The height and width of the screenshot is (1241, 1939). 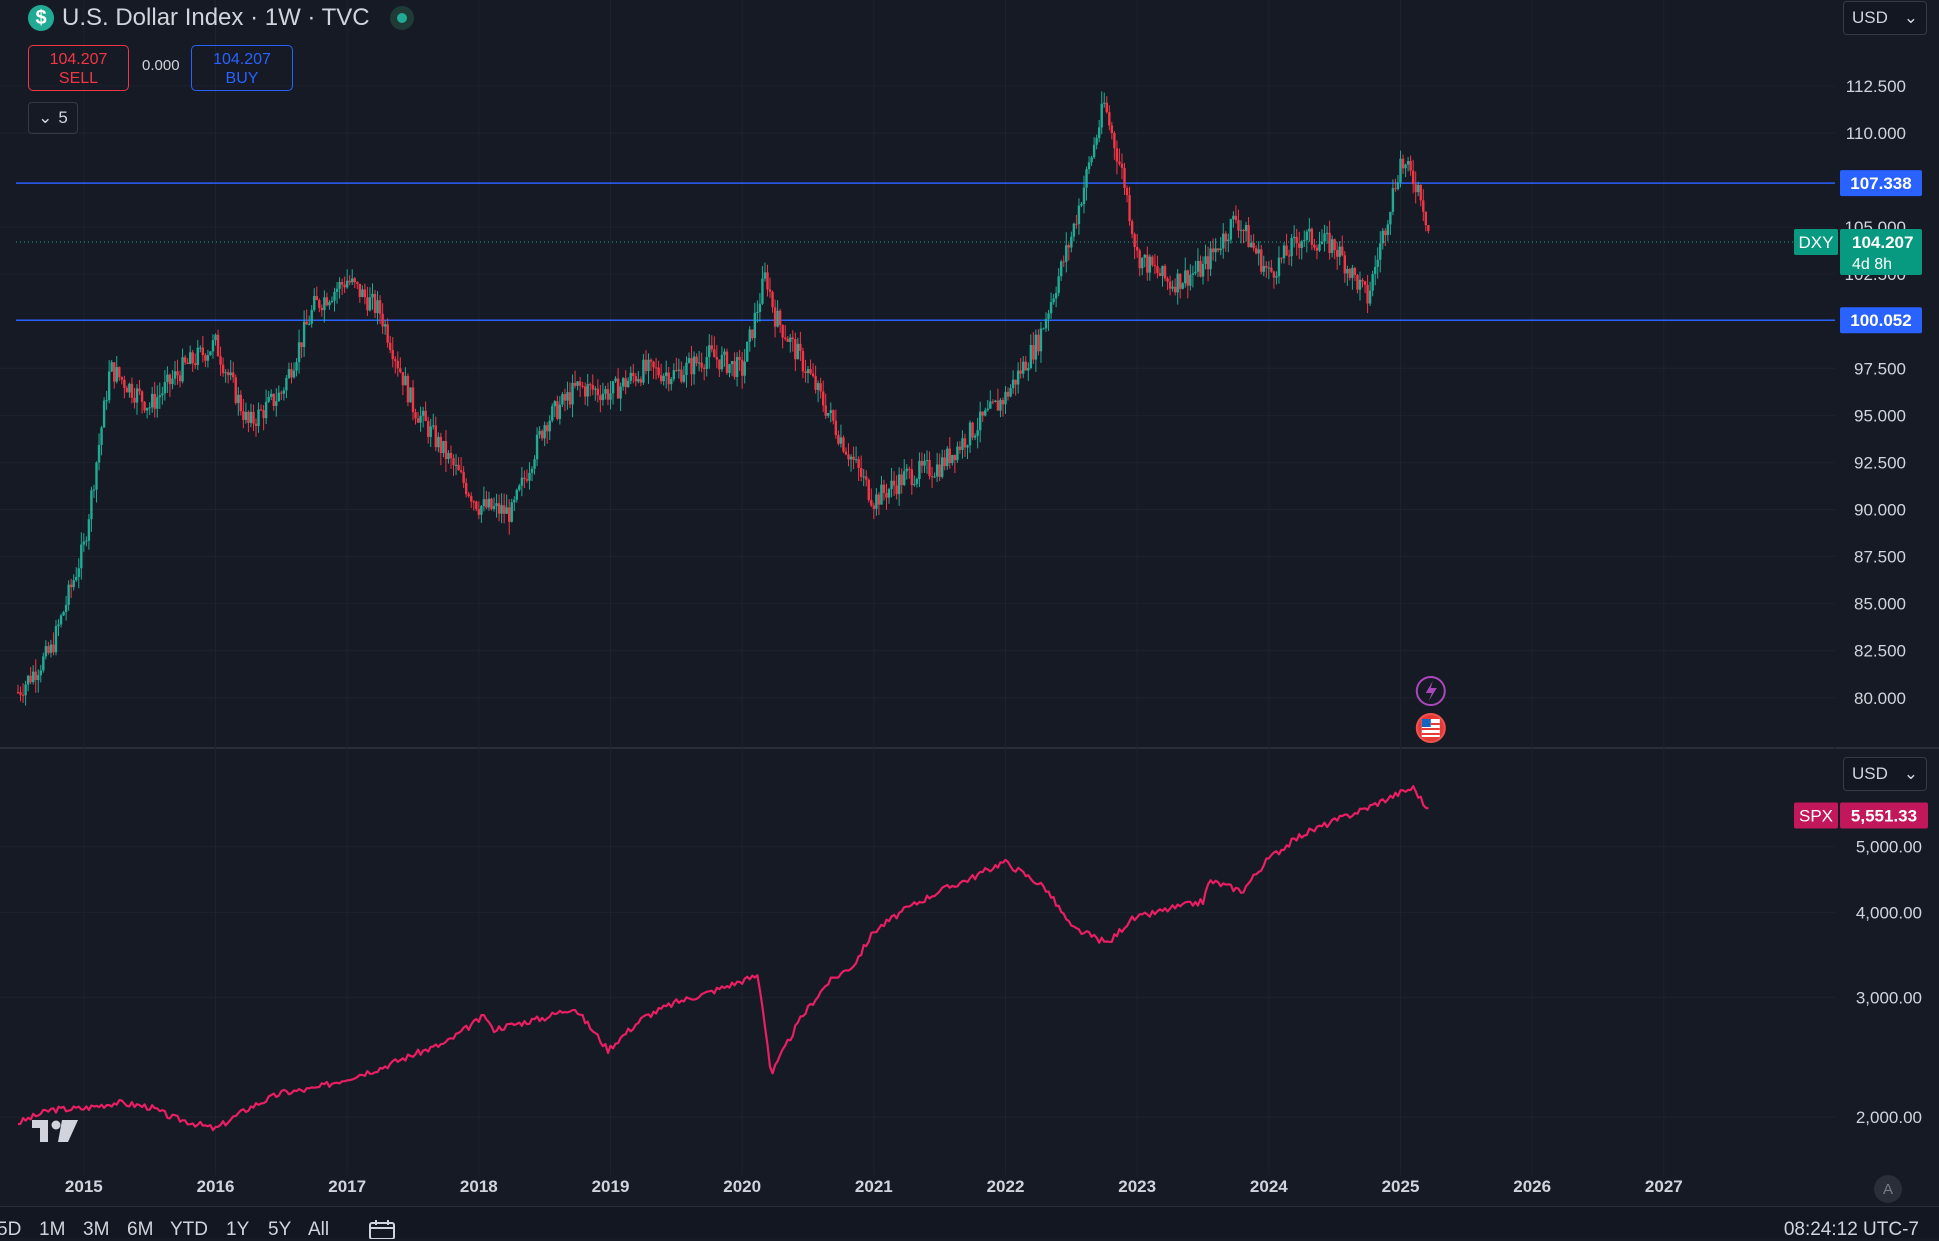 What do you see at coordinates (238, 1229) in the screenshot?
I see `timeframe-1y: 1Y` at bounding box center [238, 1229].